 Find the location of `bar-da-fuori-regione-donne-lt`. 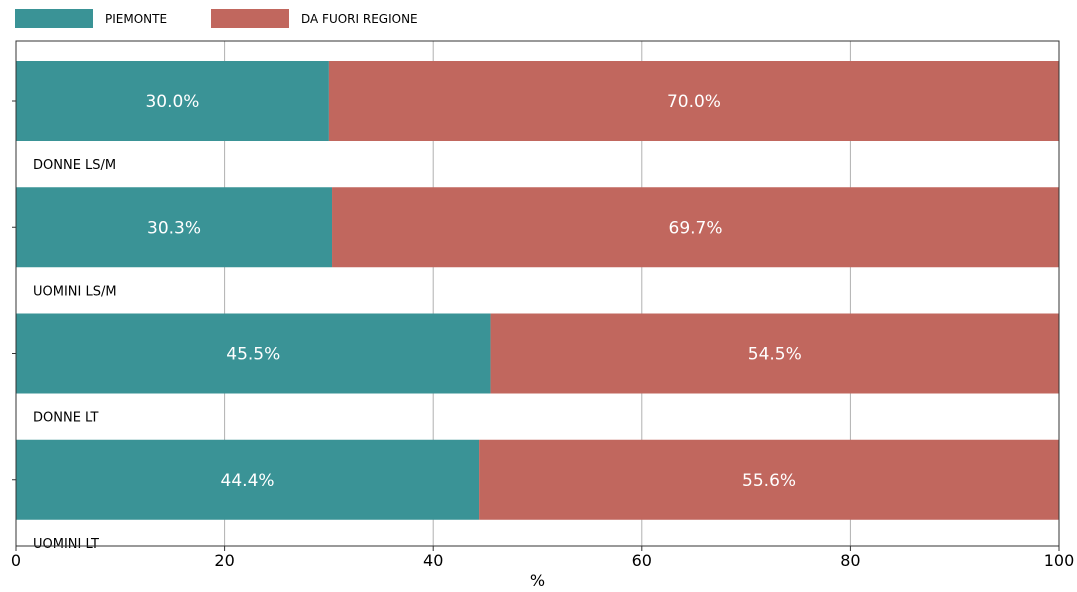

bar-da-fuori-regione-donne-lt is located at coordinates (774, 353).